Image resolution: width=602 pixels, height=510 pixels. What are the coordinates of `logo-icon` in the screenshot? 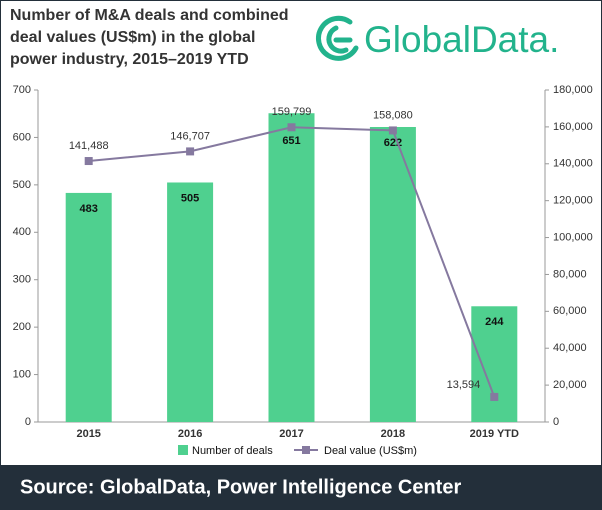 It's located at (337, 38).